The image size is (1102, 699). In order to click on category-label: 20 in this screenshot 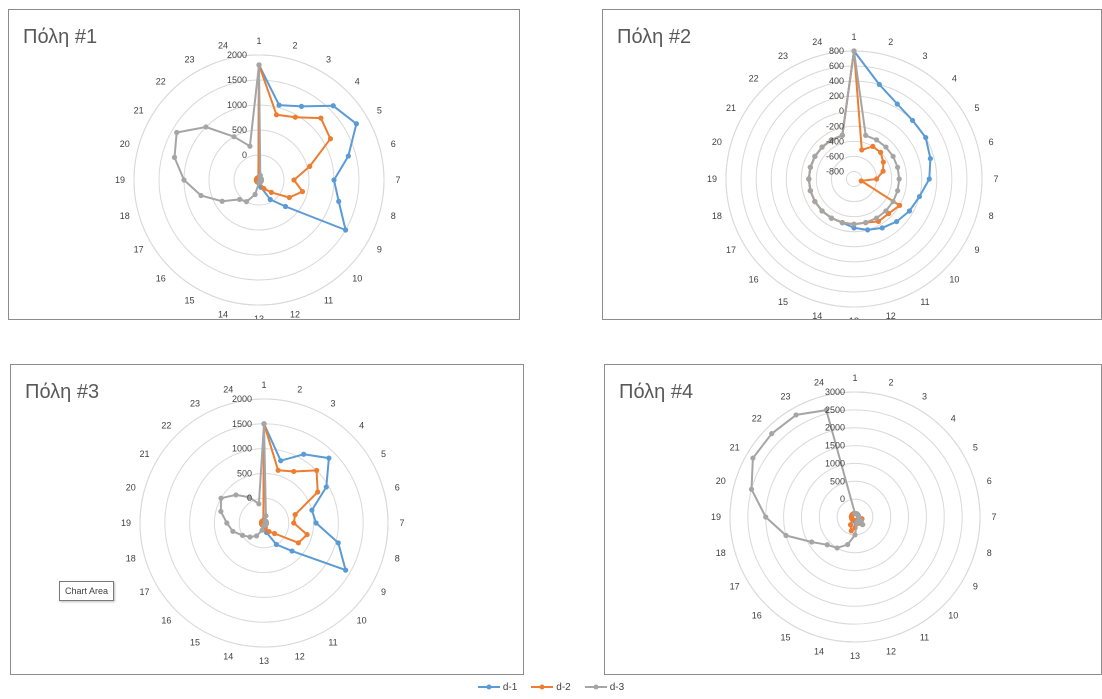, I will do `click(131, 487)`.